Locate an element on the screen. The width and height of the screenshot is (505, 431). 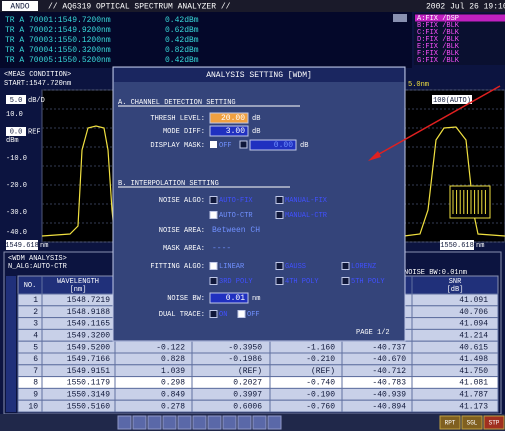
annotation-arrow is located at coordinates (436, 122).